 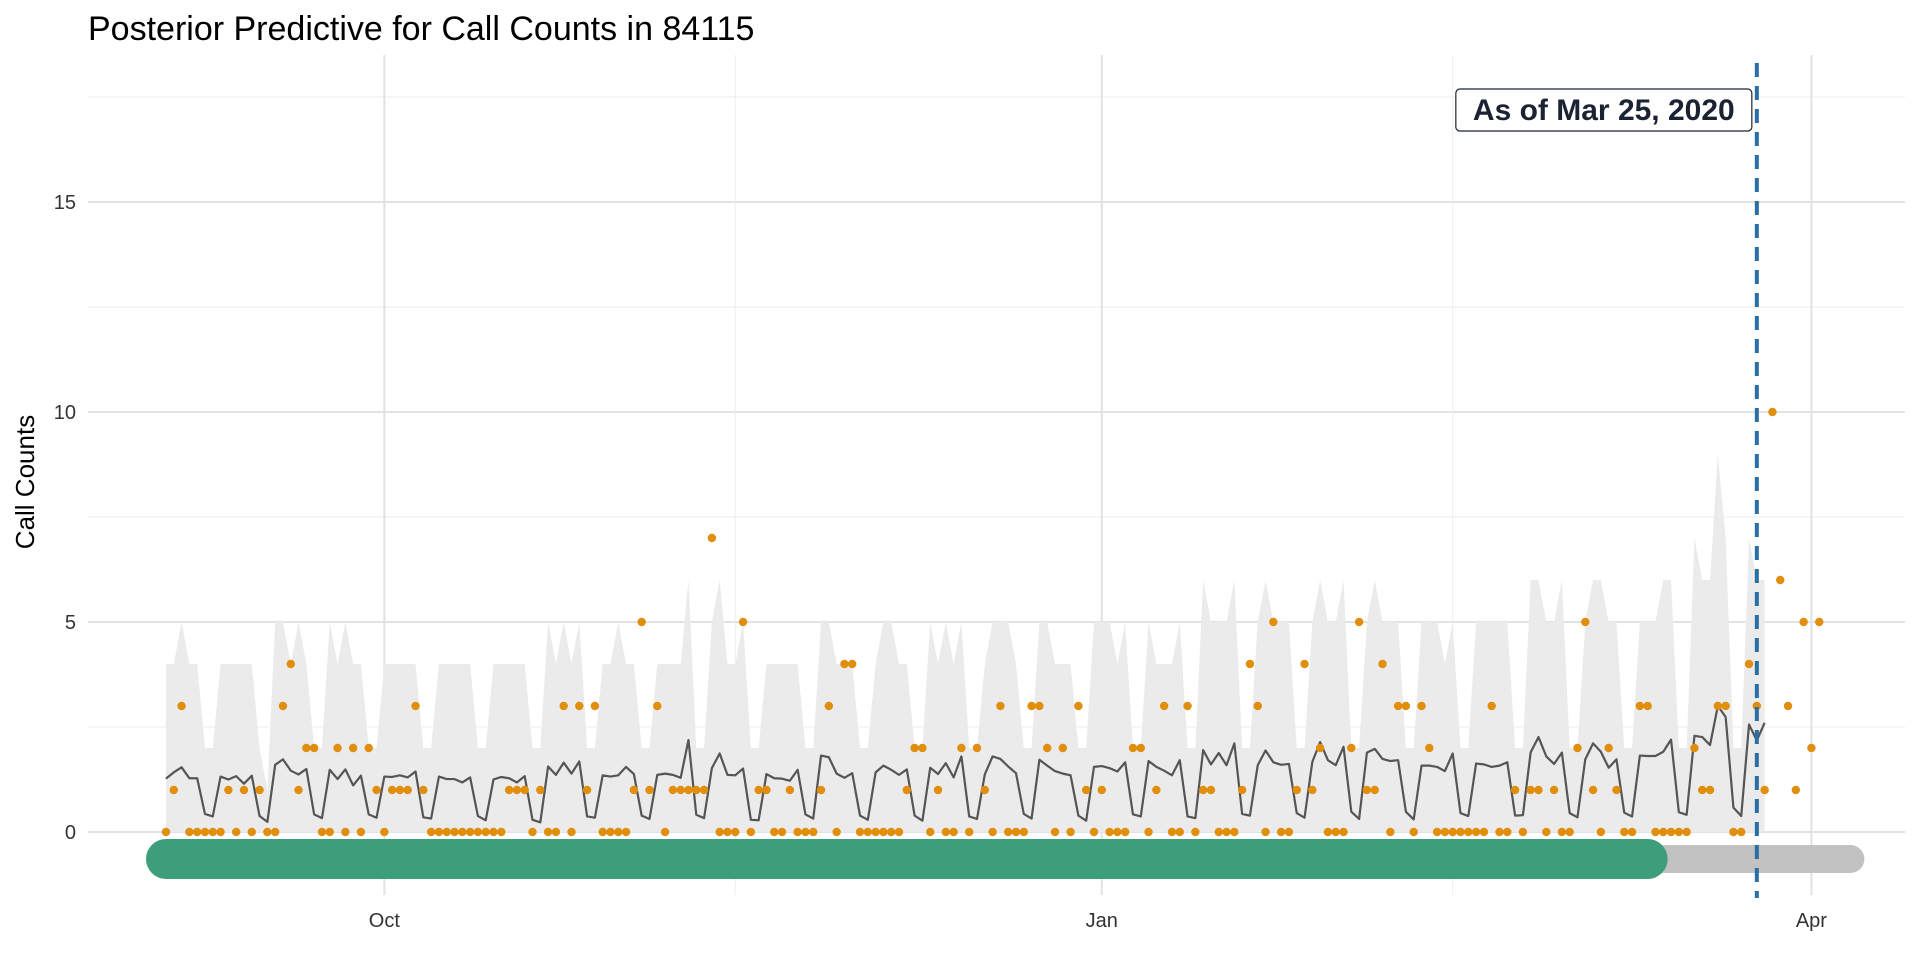 What do you see at coordinates (965, 764) in the screenshot?
I see `mean-line-layer` at bounding box center [965, 764].